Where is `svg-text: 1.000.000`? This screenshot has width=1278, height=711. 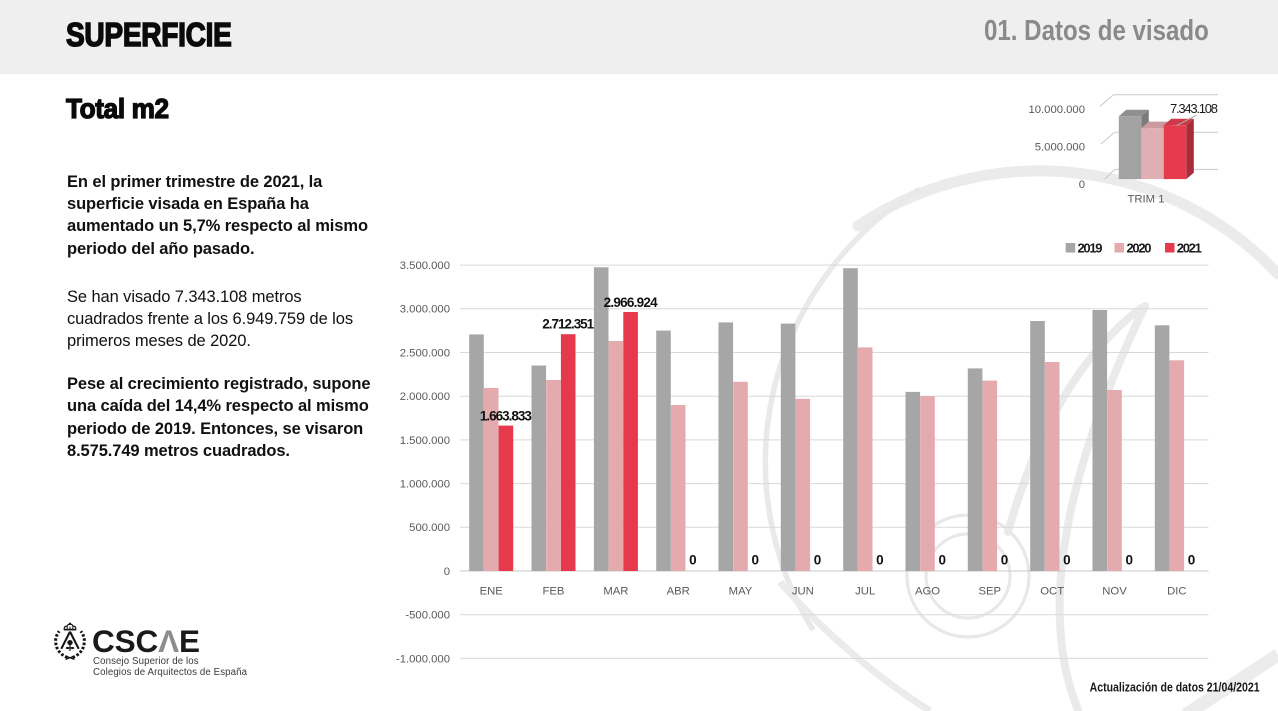 svg-text: 1.000.000 is located at coordinates (425, 485).